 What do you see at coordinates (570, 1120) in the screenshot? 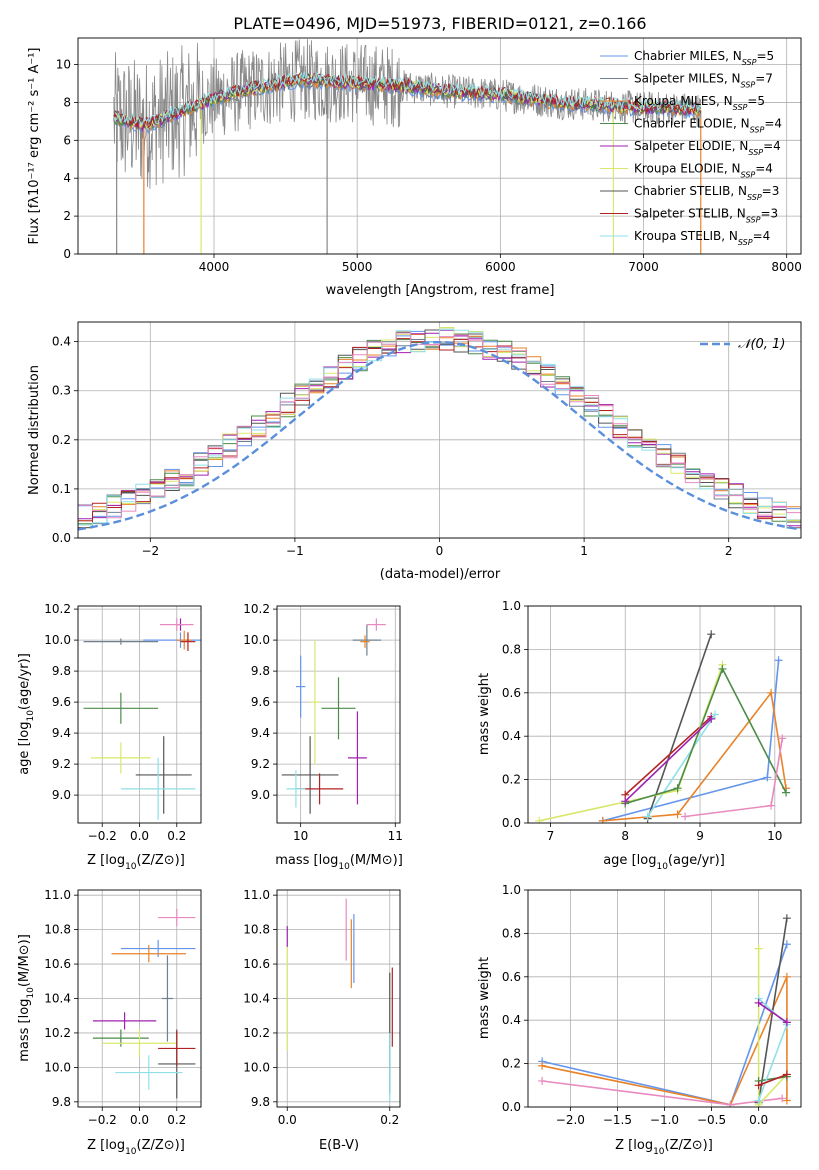
I see `x-tick-label: −2.0` at bounding box center [570, 1120].